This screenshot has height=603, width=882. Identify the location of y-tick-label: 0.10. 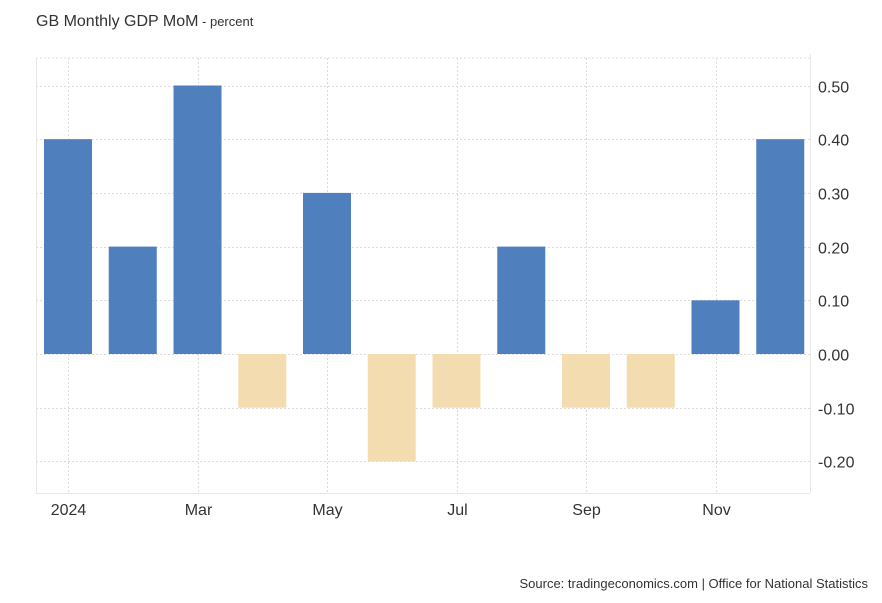
(833, 302).